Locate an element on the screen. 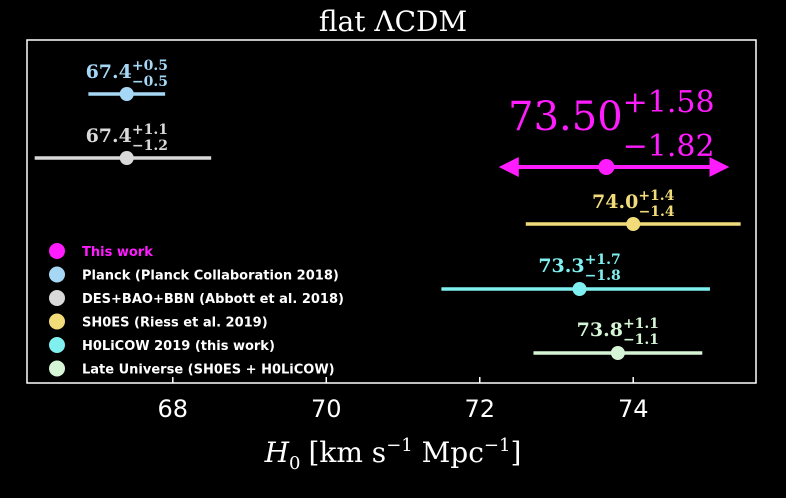  x-tick-label-74: 74 is located at coordinates (633, 409).